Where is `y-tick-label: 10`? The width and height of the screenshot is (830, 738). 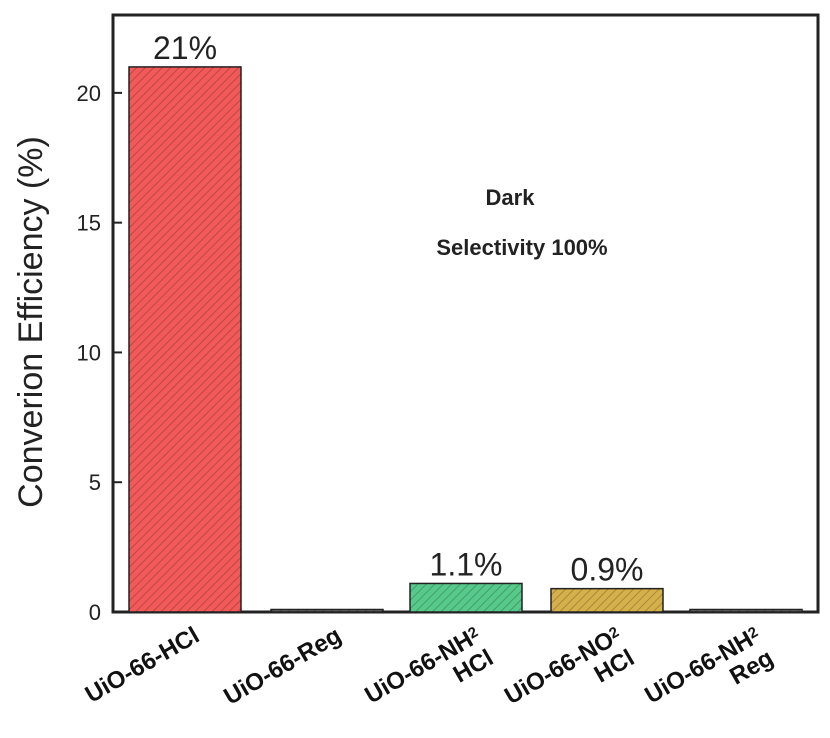
y-tick-label: 10 is located at coordinates (89, 352).